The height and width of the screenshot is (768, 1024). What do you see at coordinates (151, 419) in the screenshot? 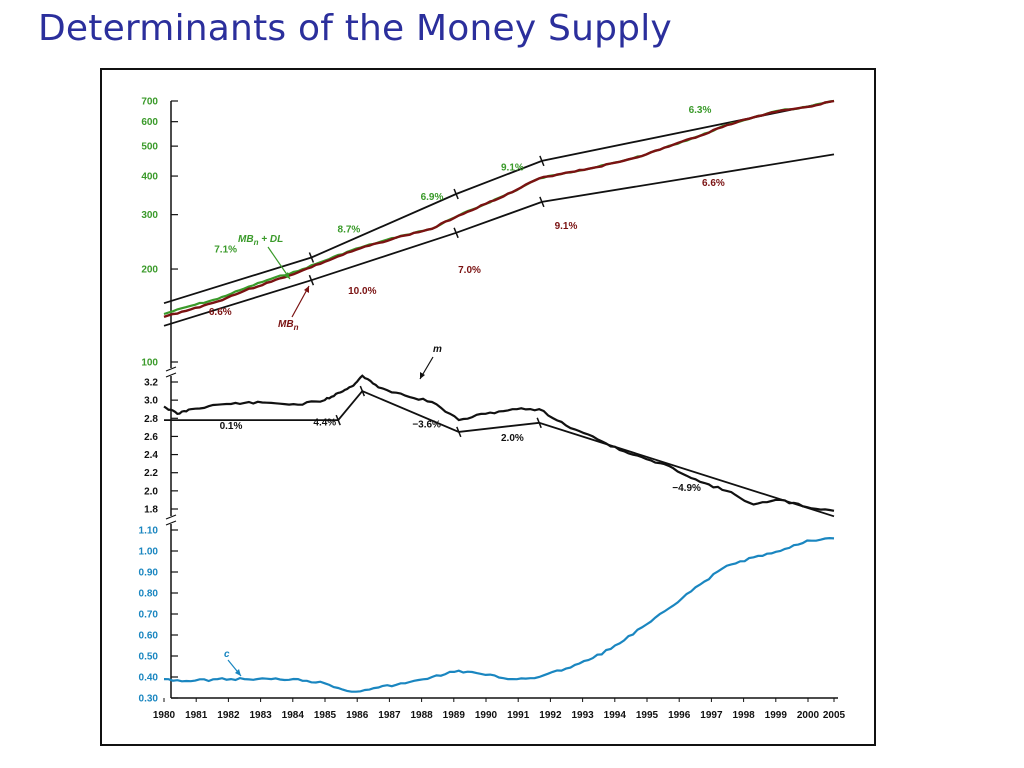
I see `y-tick-label-p2: 2.8` at bounding box center [151, 419].